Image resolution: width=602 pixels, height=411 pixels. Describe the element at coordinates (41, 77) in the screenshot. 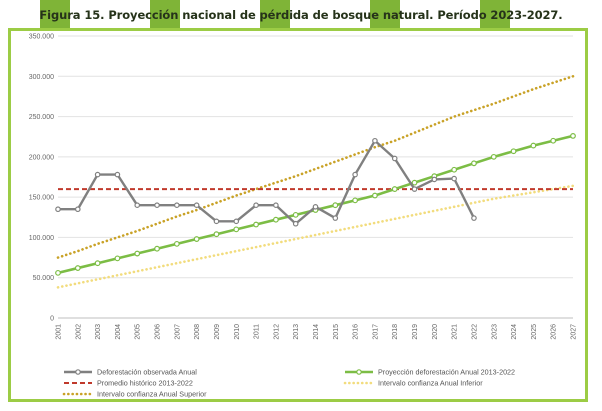

I see `y-tick-label: 300.000` at that location.